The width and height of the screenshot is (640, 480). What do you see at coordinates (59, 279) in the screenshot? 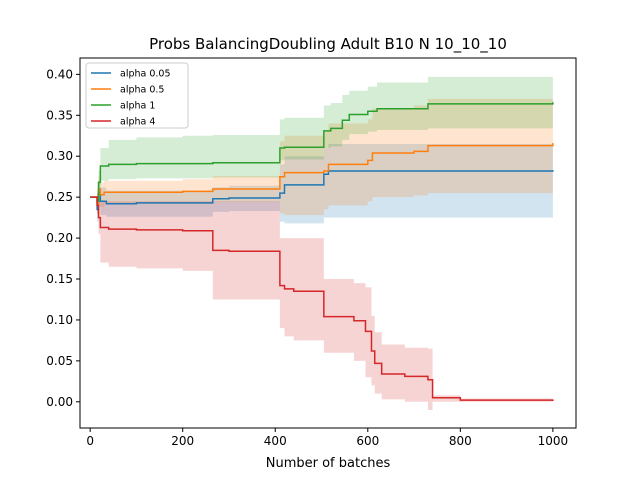
I see `y-tick-label: 0.15` at bounding box center [59, 279].